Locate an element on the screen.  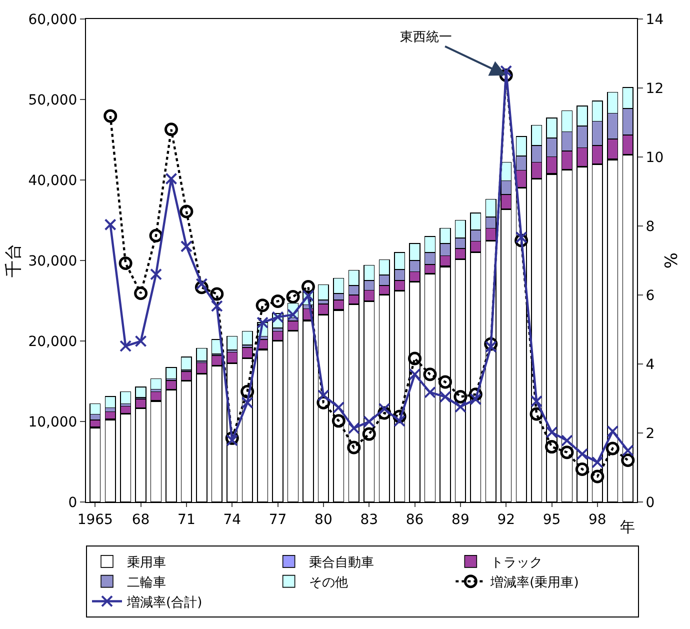
x-tick-label: 1965 is located at coordinates (95, 520).